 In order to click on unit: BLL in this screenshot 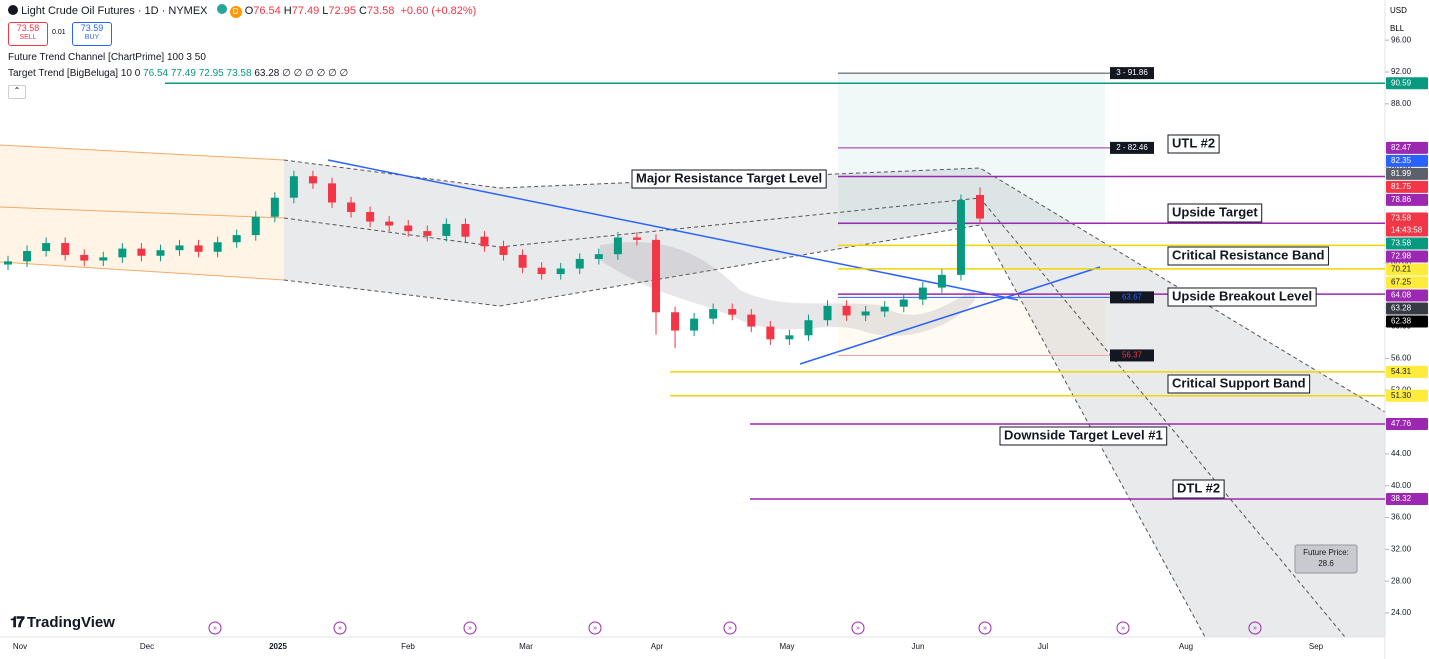, I will do `click(1397, 28)`.